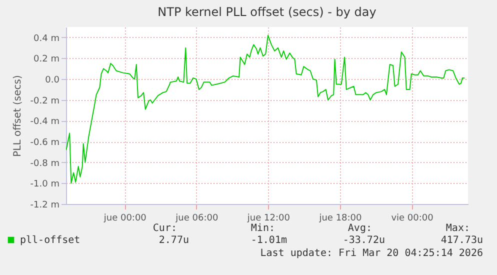 This screenshot has height=275, width=497. I want to click on x-tick-label: jue 12:00, so click(268, 219).